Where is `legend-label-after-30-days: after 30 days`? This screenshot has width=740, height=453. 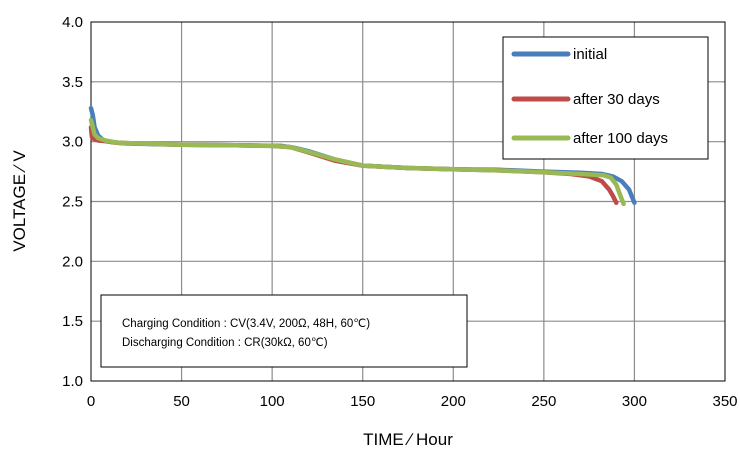
legend-label-after-30-days: after 30 days is located at coordinates (616, 99).